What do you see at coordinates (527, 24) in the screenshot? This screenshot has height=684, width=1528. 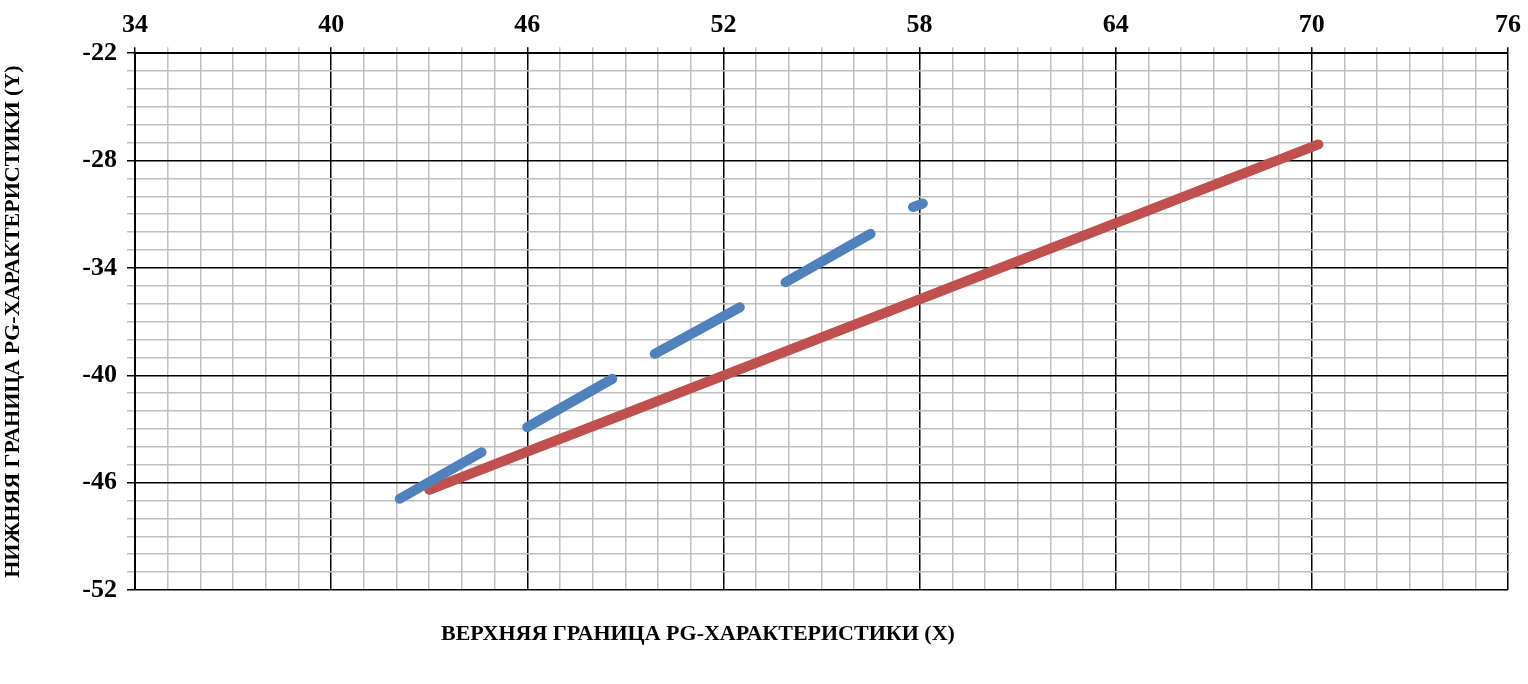 I see `x-tick-label: 46` at bounding box center [527, 24].